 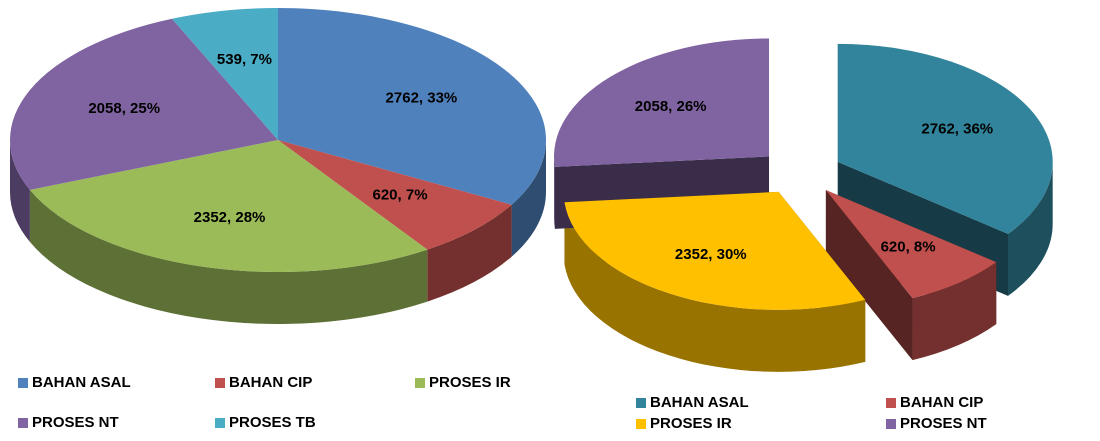 I want to click on legend-label: PROSES TB, so click(x=272, y=422).